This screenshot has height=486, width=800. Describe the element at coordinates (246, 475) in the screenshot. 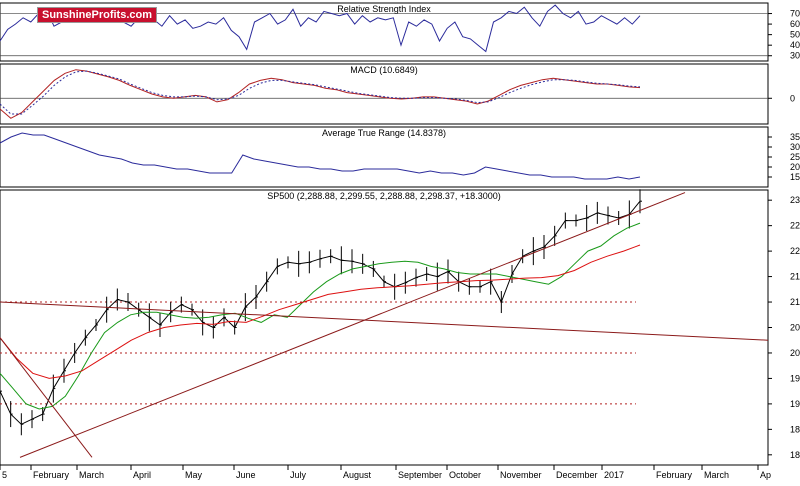

I see `x-tick-label: June` at that location.